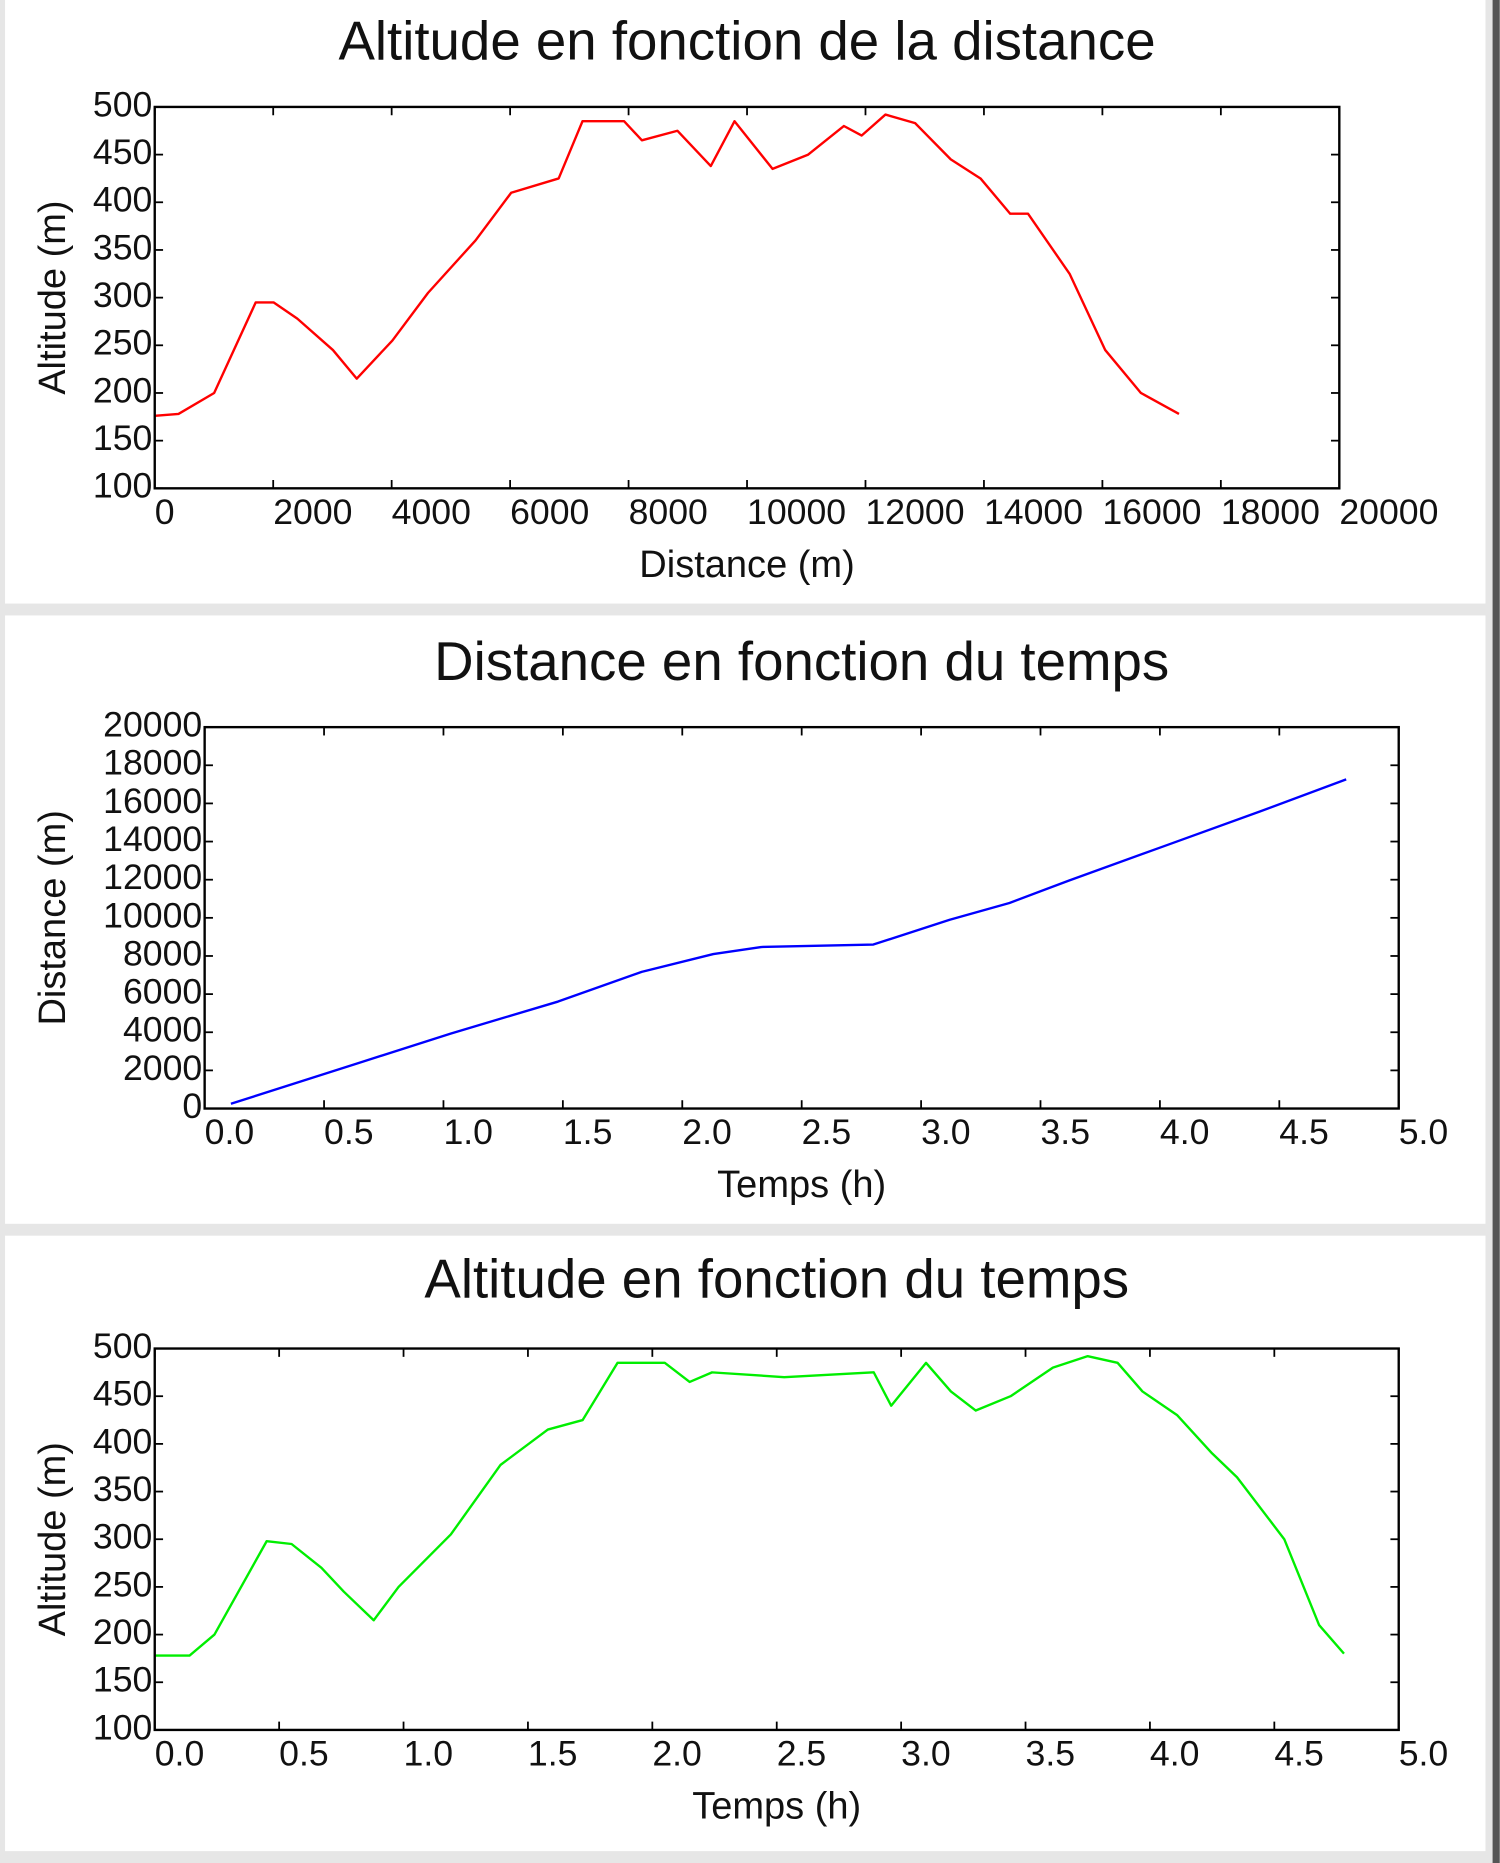 The height and width of the screenshot is (1863, 1500). What do you see at coordinates (152, 763) in the screenshot?
I see `y-tick-label: 18000` at bounding box center [152, 763].